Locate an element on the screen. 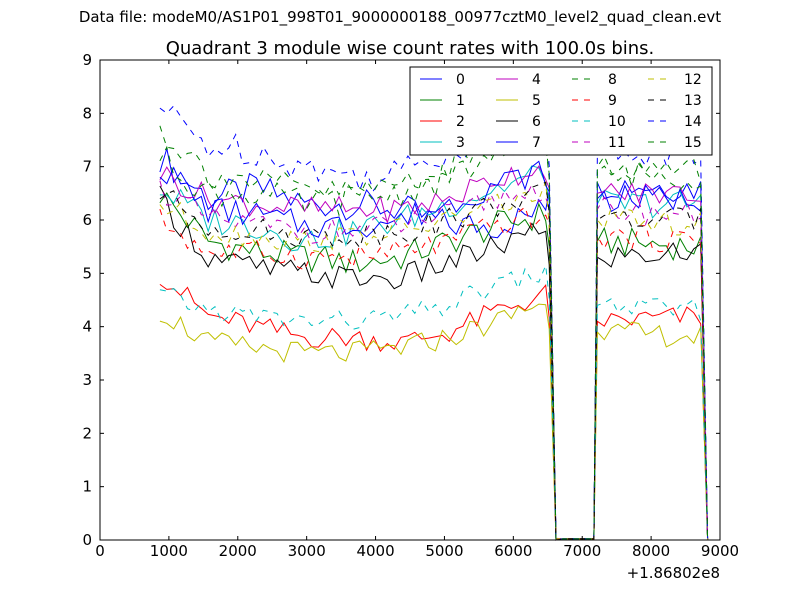 This screenshot has width=800, height=600. y-tick-label: 7 is located at coordinates (87, 167).